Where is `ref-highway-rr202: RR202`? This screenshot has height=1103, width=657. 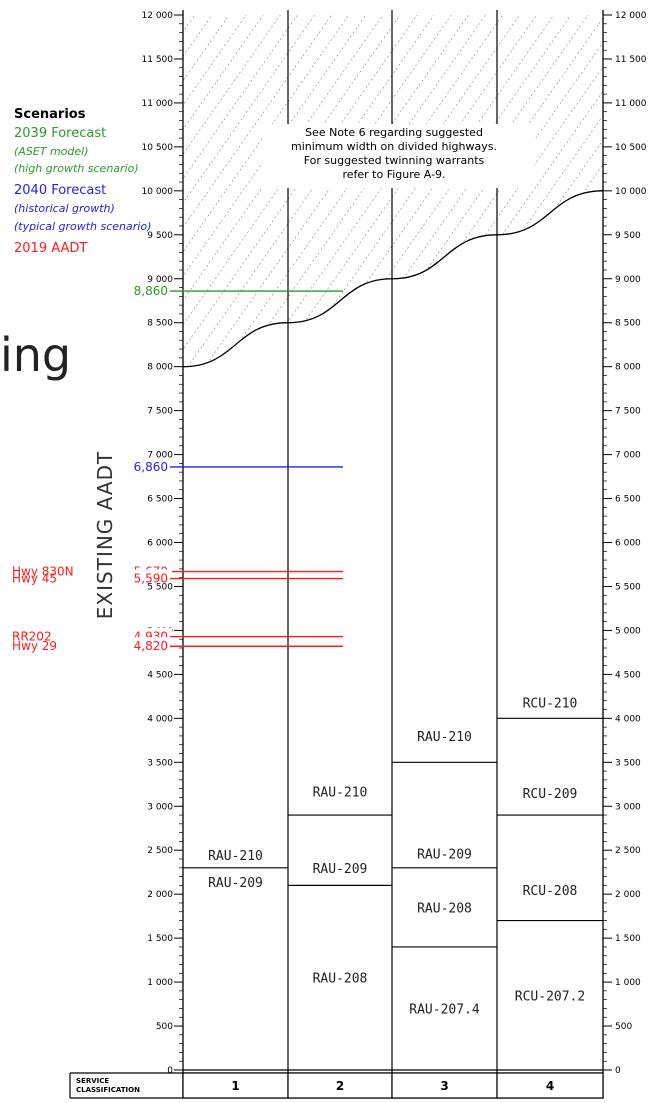
ref-highway-rr202: RR202 is located at coordinates (32, 637).